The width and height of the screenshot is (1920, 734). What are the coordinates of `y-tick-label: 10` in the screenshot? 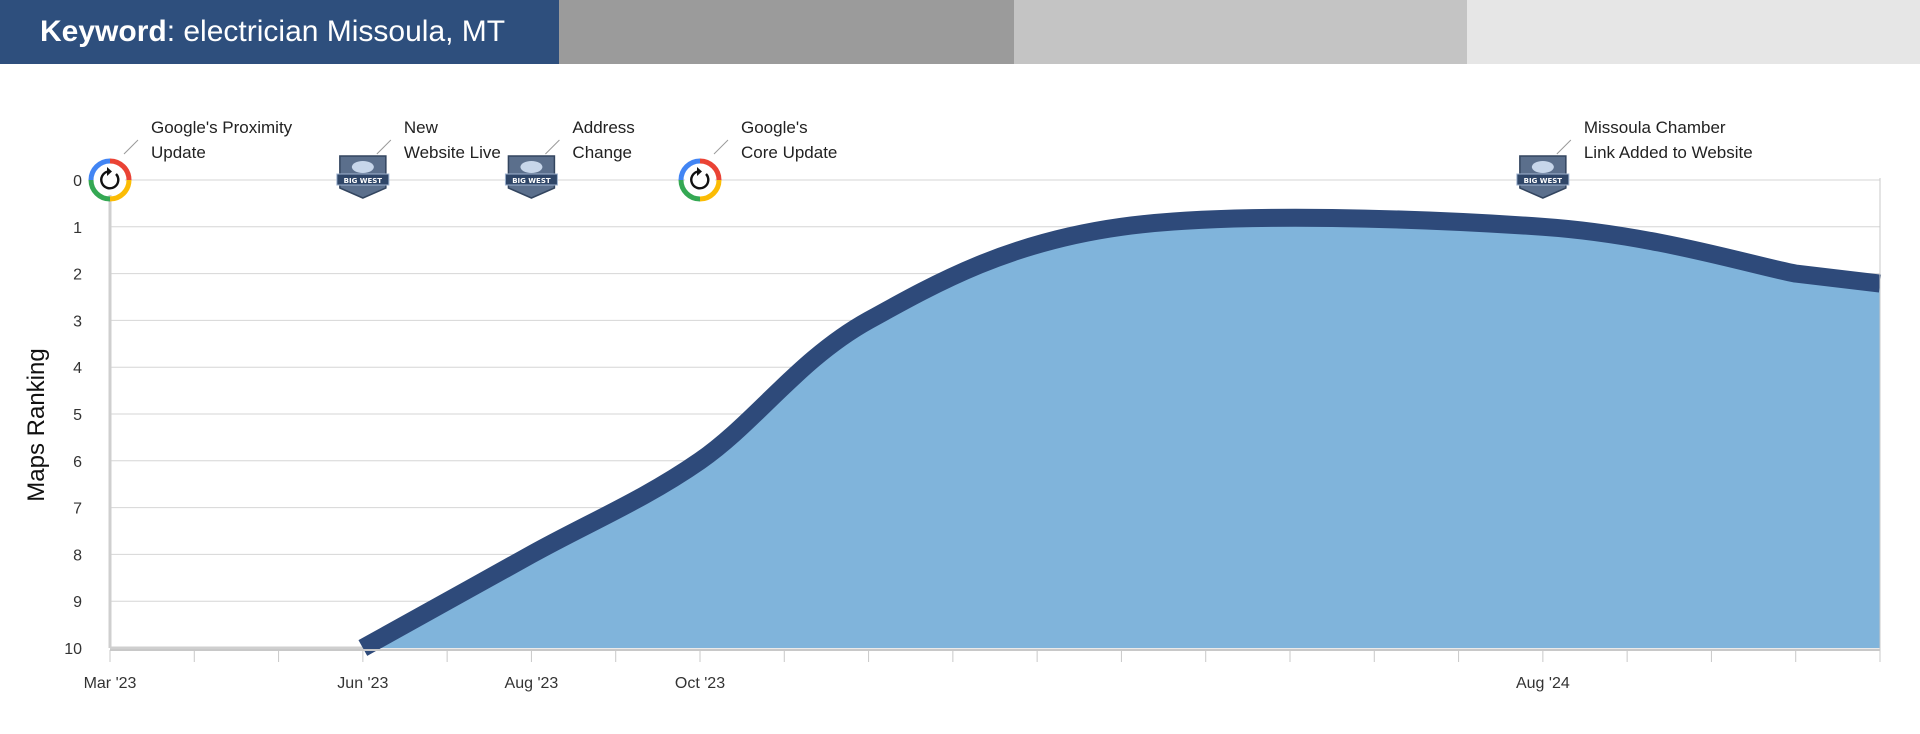 It's located at (73, 649).